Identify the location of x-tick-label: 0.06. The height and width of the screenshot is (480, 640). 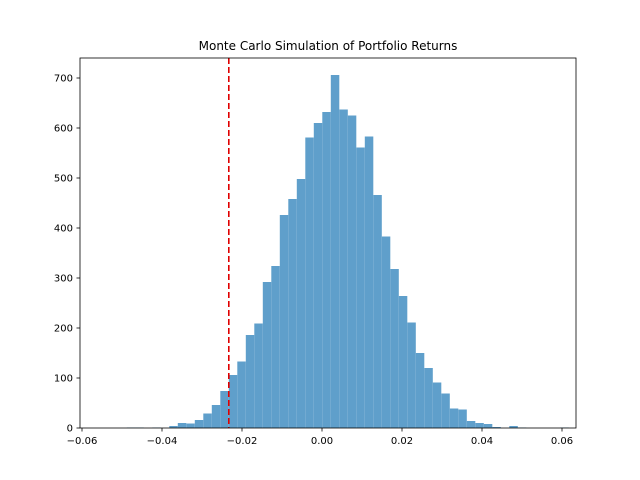
(562, 441).